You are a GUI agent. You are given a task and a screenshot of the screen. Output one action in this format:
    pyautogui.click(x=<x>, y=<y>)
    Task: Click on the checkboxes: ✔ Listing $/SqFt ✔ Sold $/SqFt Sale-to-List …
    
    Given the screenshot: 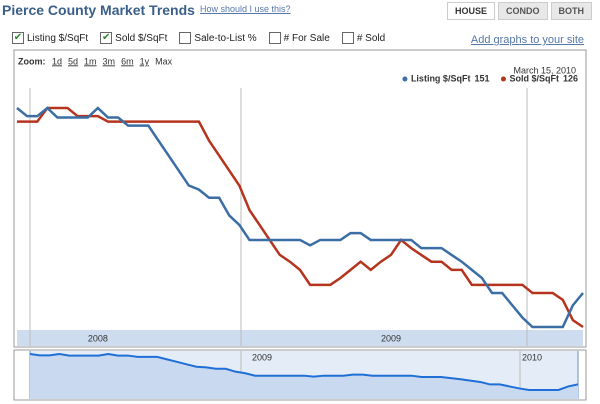 What is the action you would take?
    pyautogui.click(x=198, y=38)
    